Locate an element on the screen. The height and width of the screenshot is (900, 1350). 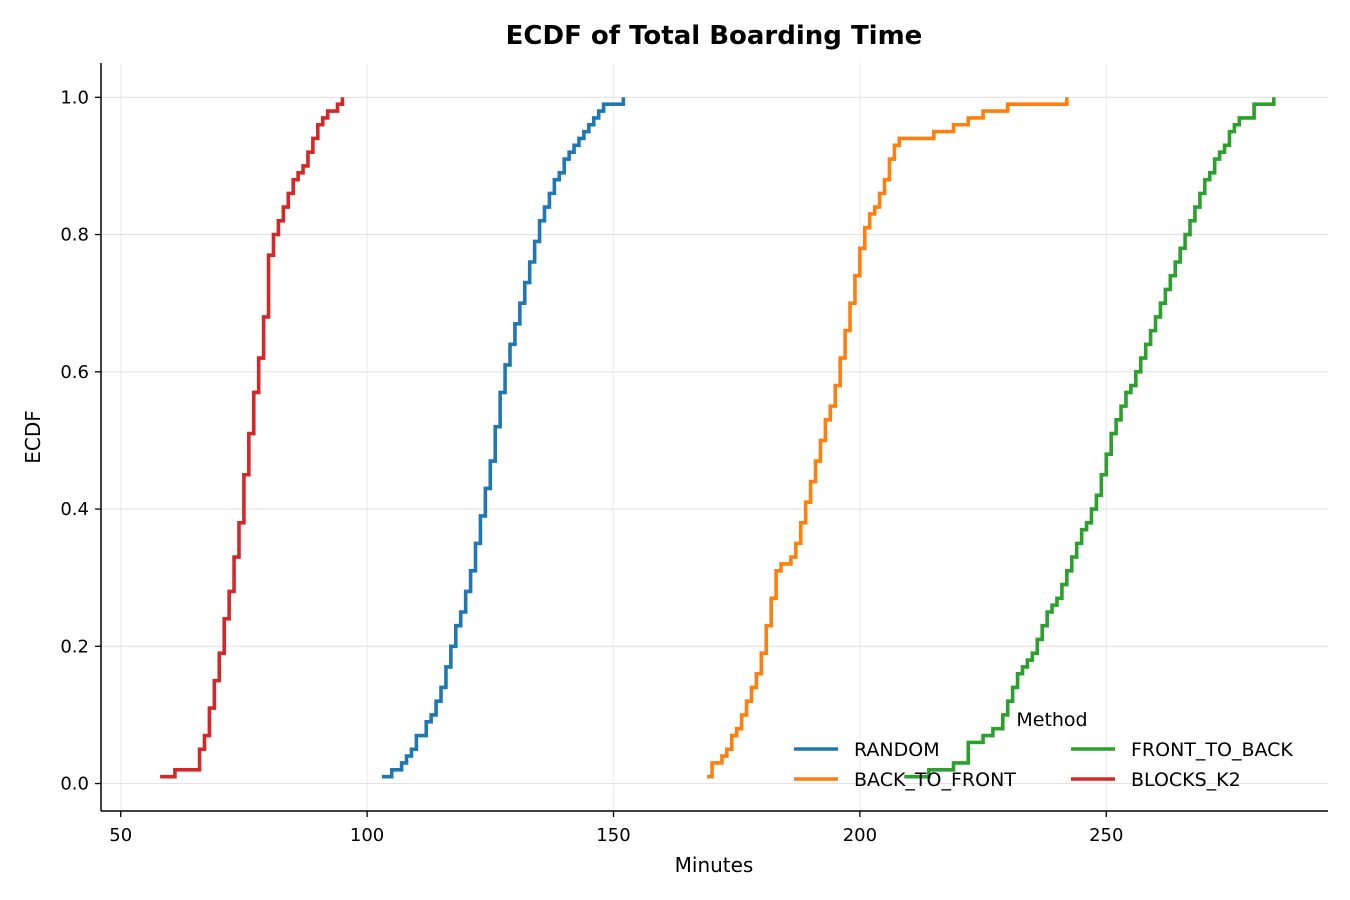
y-tick-label: 1.0 is located at coordinates (74, 97).